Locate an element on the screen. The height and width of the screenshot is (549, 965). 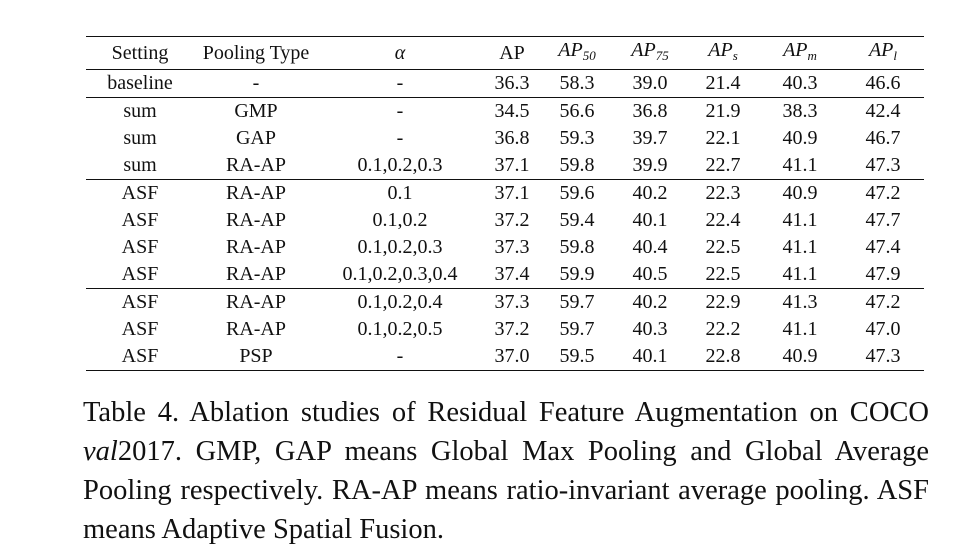
cell-apl: 42.4 is located at coordinates (883, 111).